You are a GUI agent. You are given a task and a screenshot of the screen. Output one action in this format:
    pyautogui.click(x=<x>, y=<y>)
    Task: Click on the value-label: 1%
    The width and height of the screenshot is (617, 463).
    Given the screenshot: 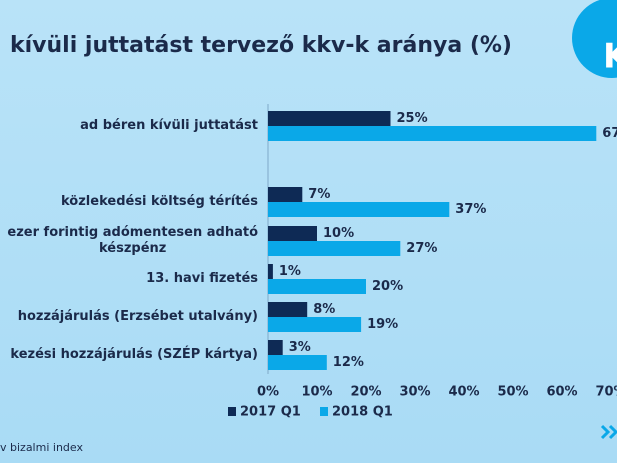 What is the action you would take?
    pyautogui.click(x=290, y=271)
    